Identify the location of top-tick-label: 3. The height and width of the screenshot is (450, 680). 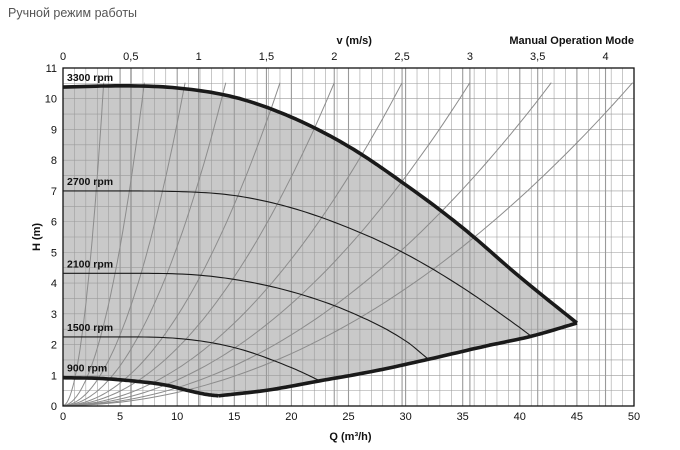
(470, 57).